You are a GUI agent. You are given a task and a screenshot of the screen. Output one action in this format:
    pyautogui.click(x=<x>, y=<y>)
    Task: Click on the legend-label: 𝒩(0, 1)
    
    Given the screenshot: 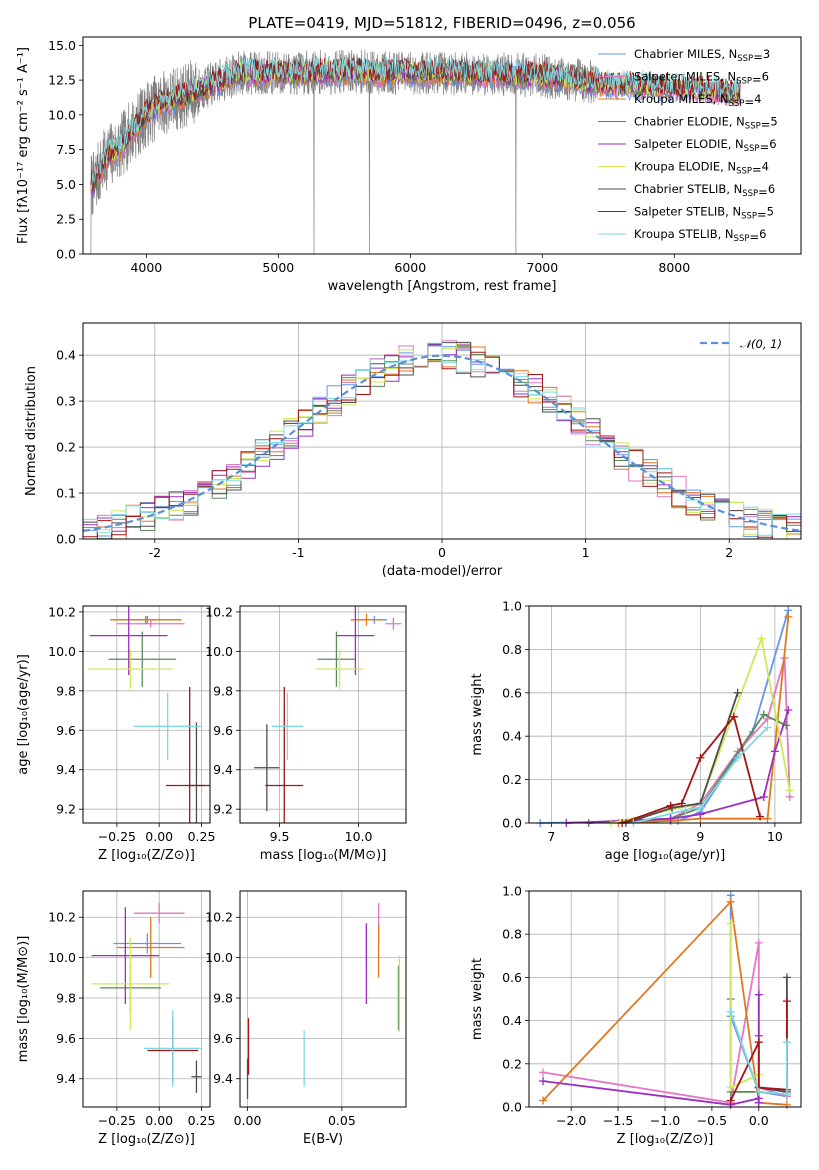 What is the action you would take?
    pyautogui.click(x=761, y=344)
    